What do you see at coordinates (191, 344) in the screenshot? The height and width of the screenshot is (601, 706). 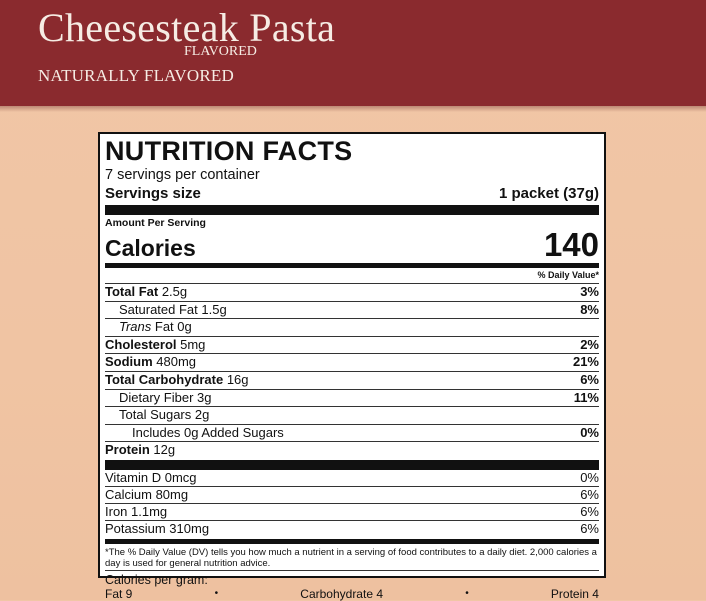 I see `nutrient-amount: 5mg` at bounding box center [191, 344].